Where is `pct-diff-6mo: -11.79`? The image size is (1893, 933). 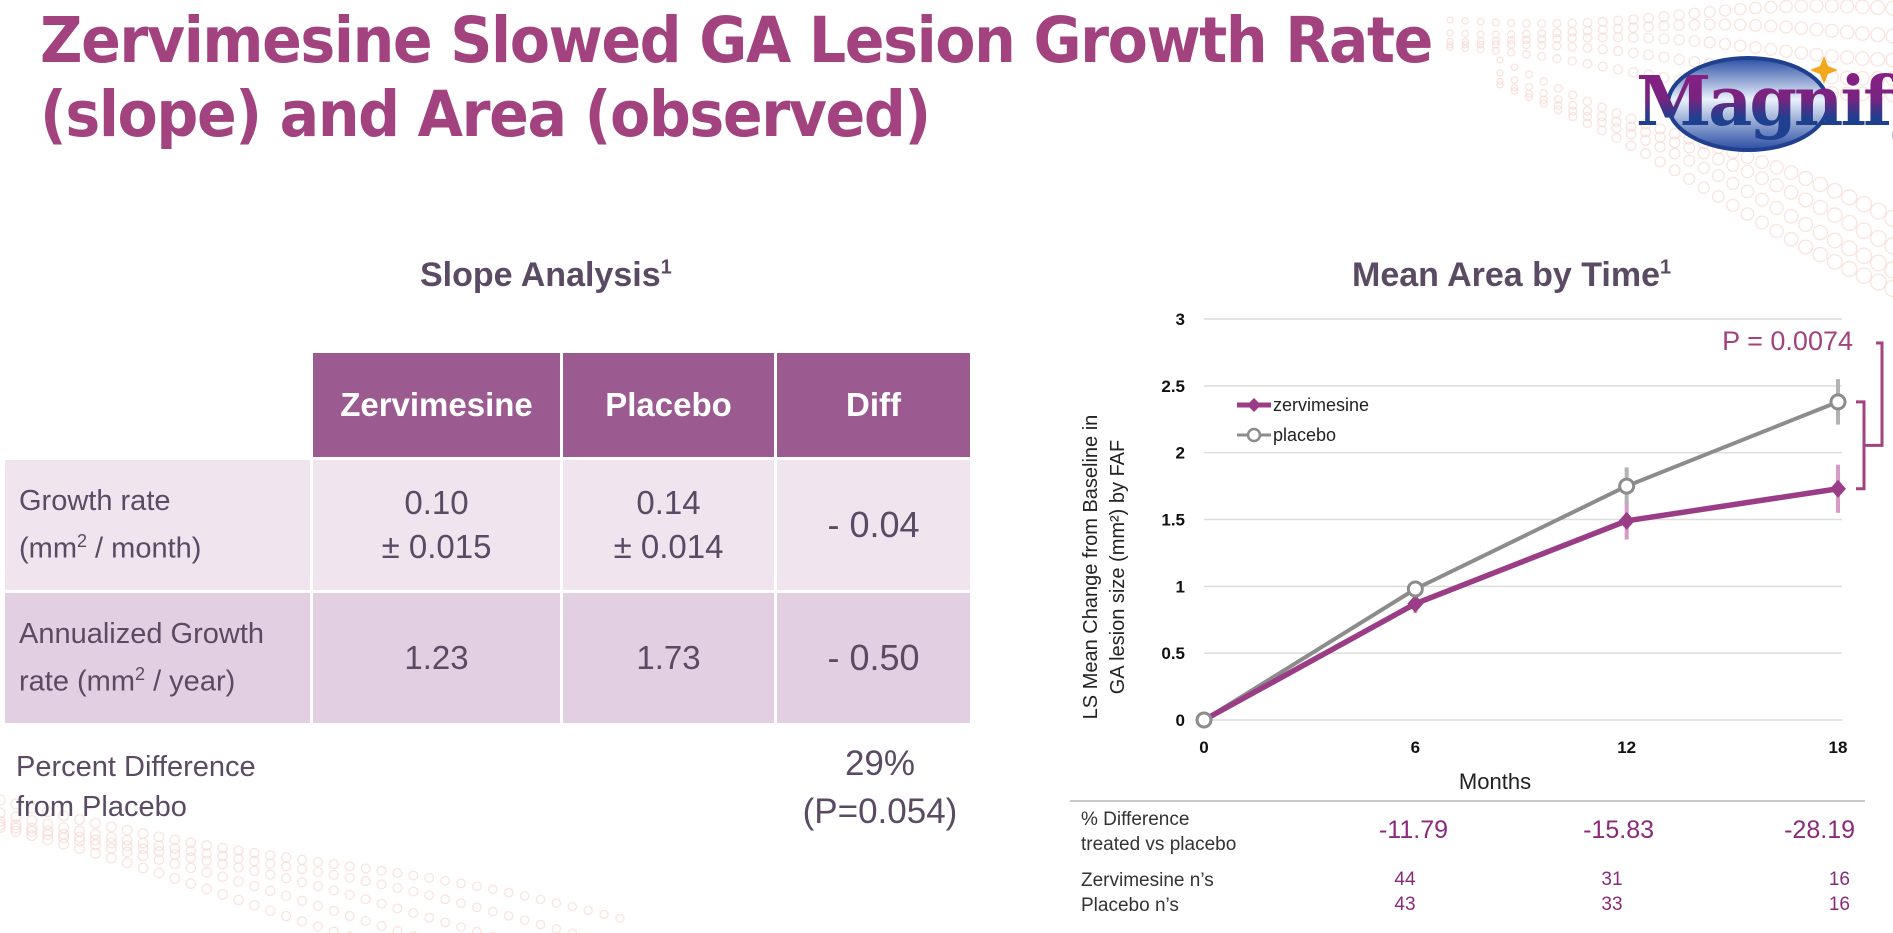 pct-diff-6mo: -11.79 is located at coordinates (1413, 830).